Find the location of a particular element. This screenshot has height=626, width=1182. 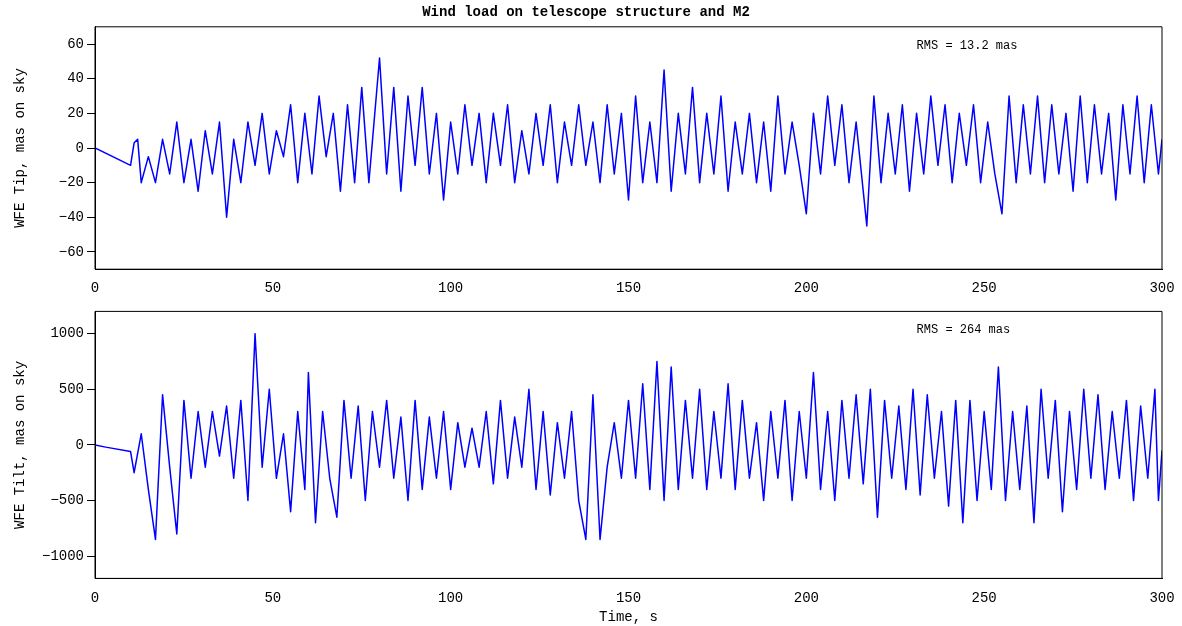

y-tick-label: −20 is located at coordinates (71, 182).